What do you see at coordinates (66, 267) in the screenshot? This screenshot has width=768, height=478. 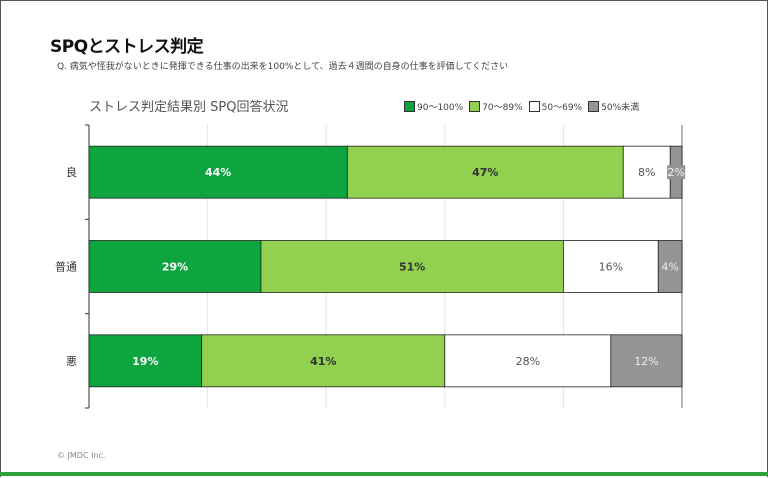 I see `category-label: 普通` at bounding box center [66, 267].